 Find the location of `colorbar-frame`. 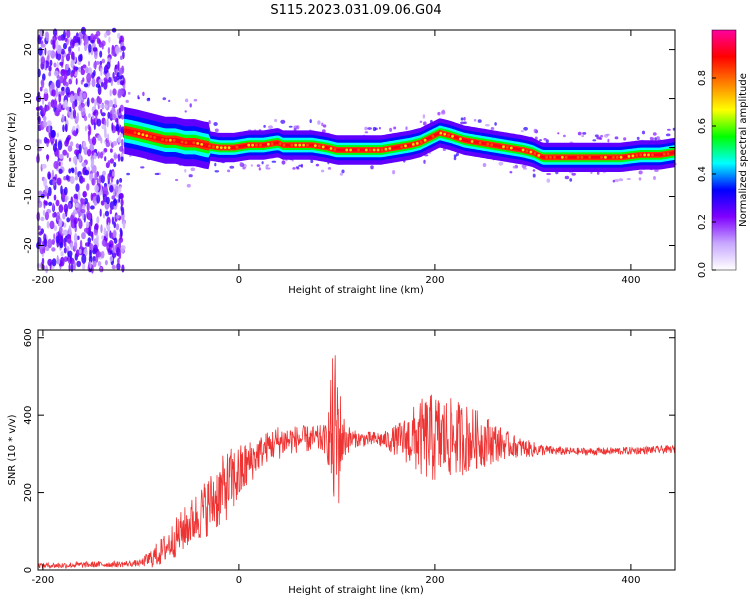

colorbar-frame is located at coordinates (724, 150).